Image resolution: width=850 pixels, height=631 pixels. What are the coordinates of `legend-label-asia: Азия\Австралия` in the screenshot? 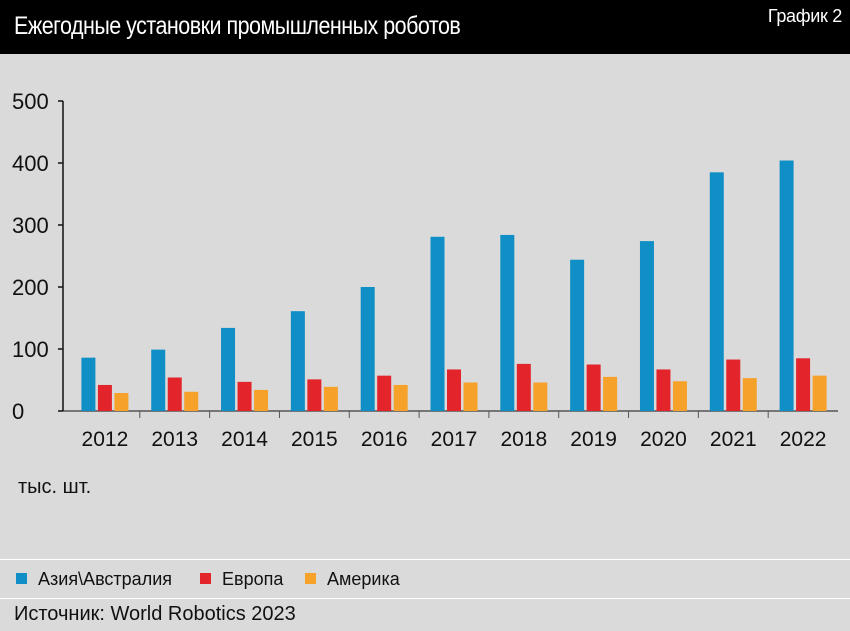 It's located at (105, 579).